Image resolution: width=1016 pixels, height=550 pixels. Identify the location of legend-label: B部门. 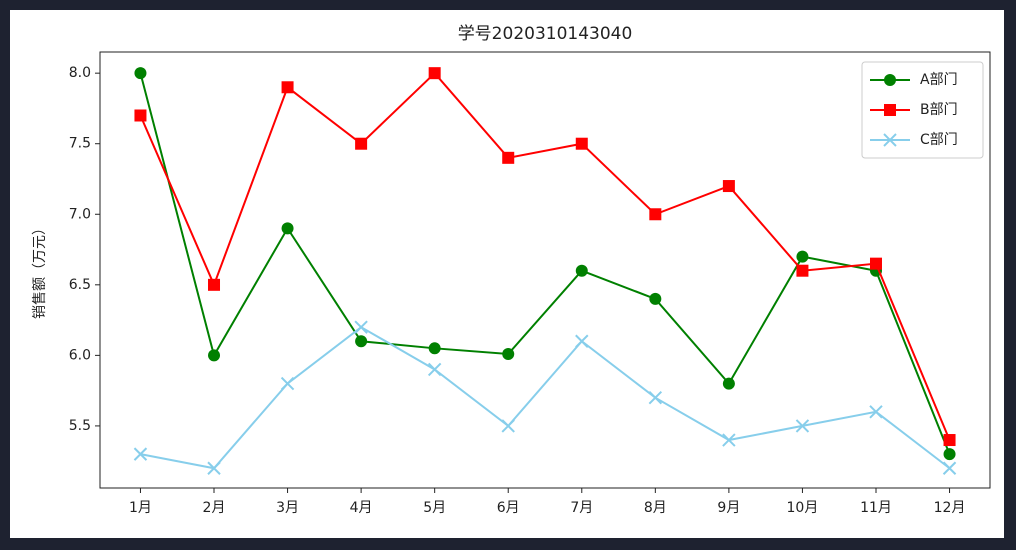
(939, 110).